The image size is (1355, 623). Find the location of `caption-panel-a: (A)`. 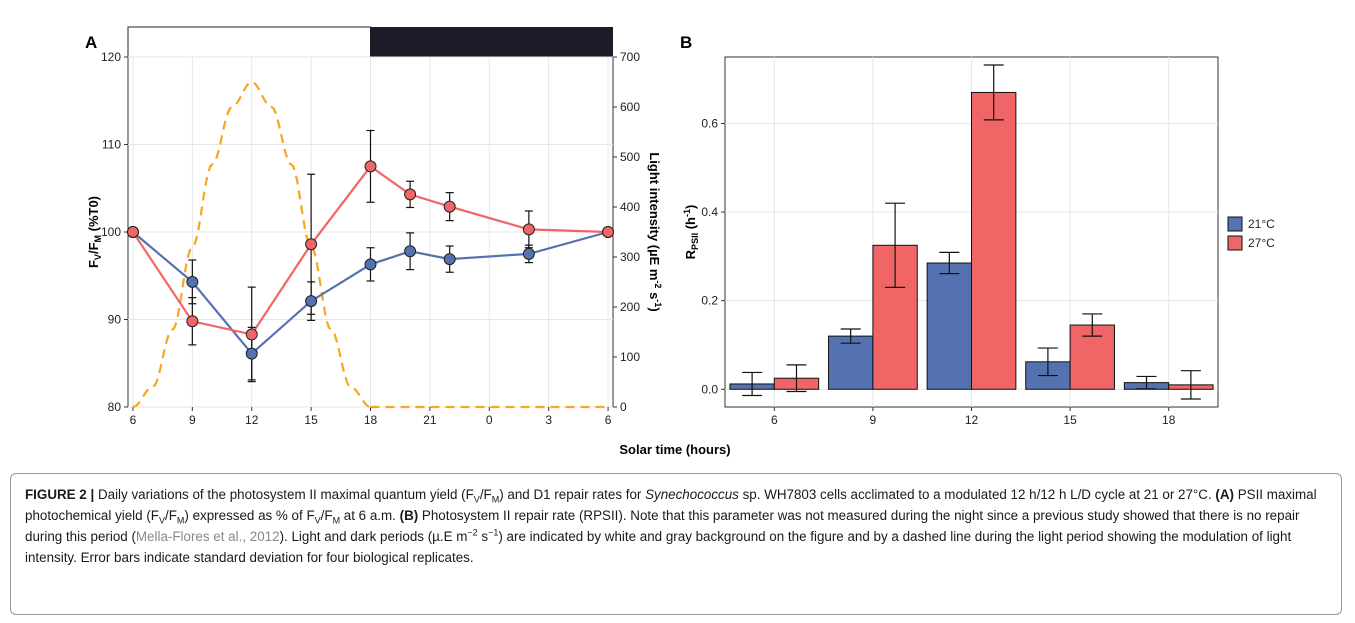

caption-panel-a: (A) is located at coordinates (1224, 494).